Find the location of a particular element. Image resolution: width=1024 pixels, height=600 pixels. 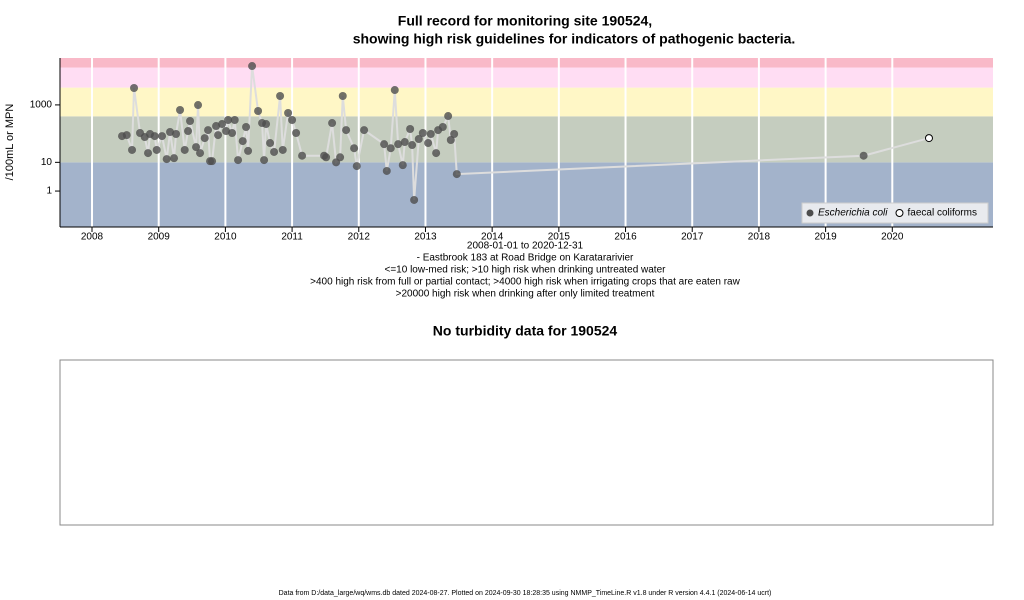

title-line: Full record for monitoring site 190524, is located at coordinates (525, 21).